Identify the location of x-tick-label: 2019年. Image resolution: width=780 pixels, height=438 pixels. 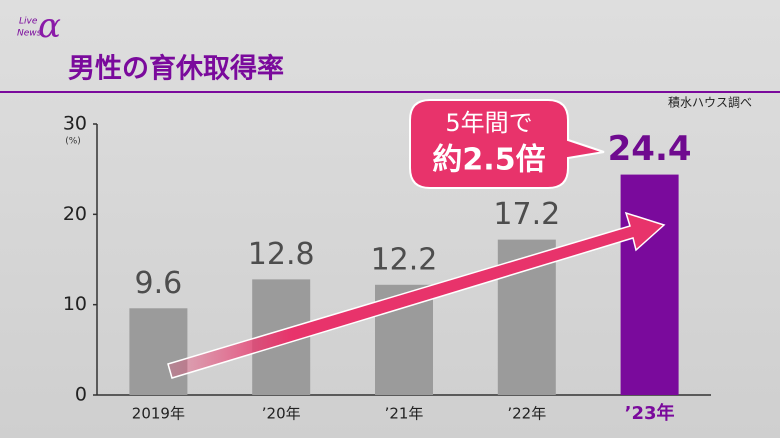
(158, 414).